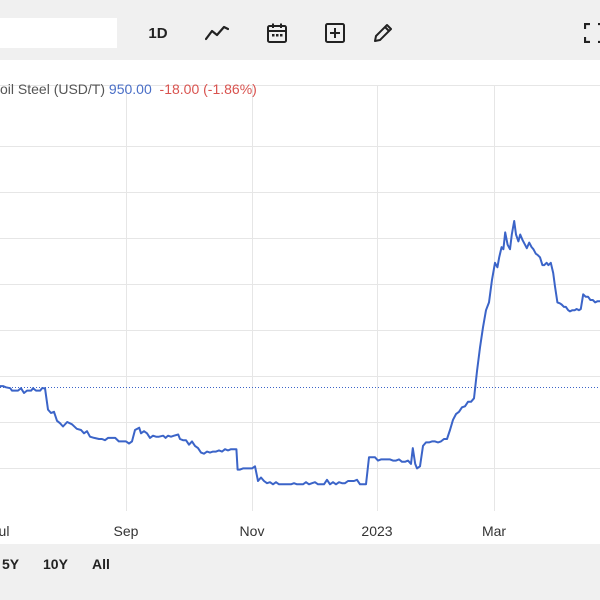 The image size is (600, 600). What do you see at coordinates (335, 33) in the screenshot?
I see `plus-box-icon` at bounding box center [335, 33].